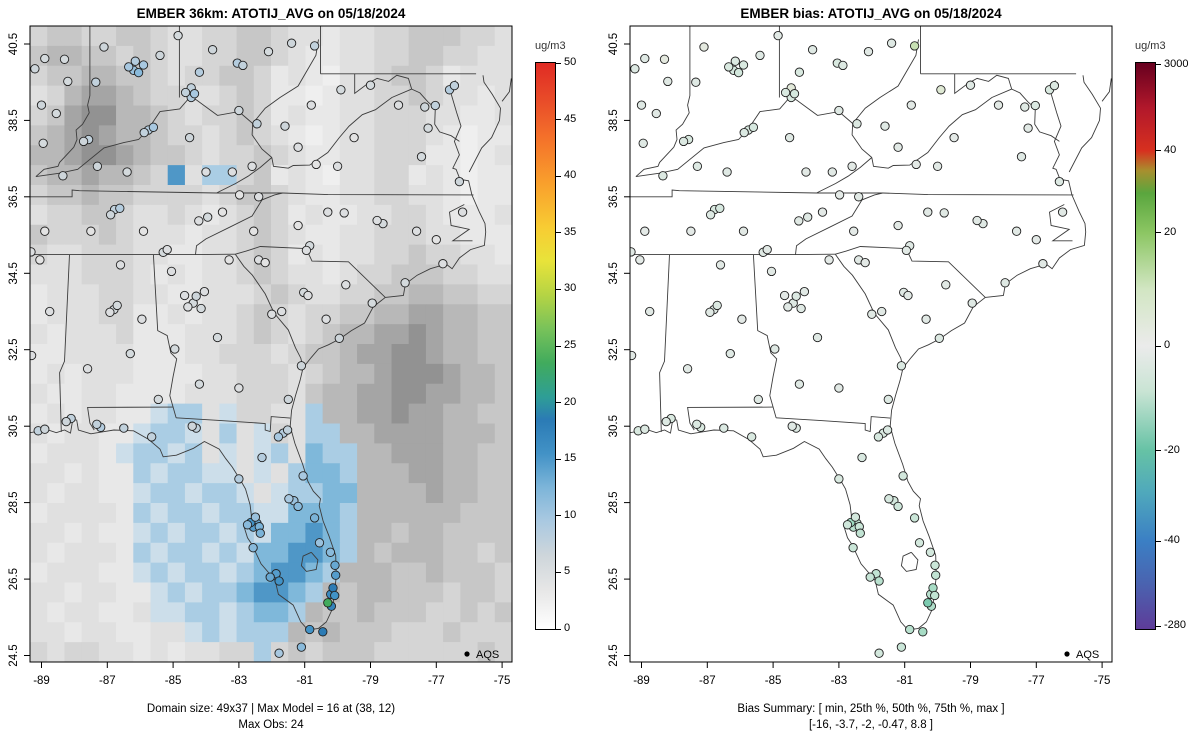 The image size is (1200, 750). I want to click on x-tick-label: -83, so click(839, 681).